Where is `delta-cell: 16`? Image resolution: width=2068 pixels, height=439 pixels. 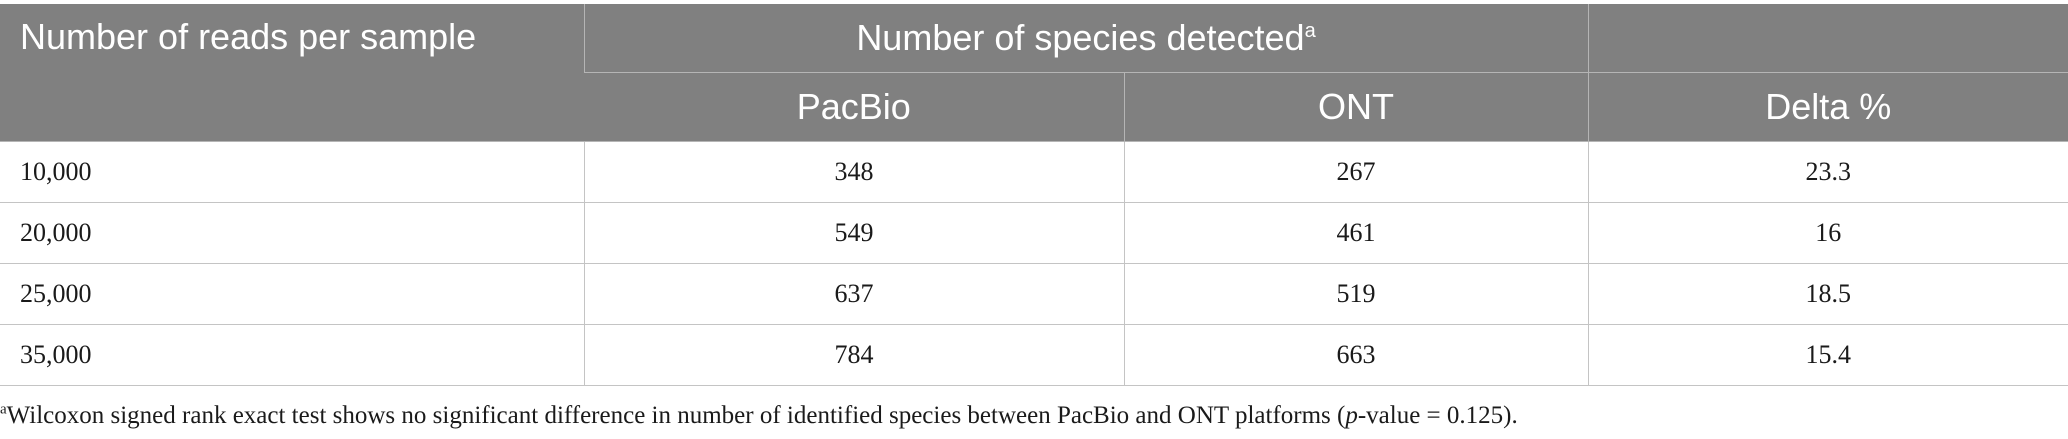 delta-cell: 16 is located at coordinates (1827, 233).